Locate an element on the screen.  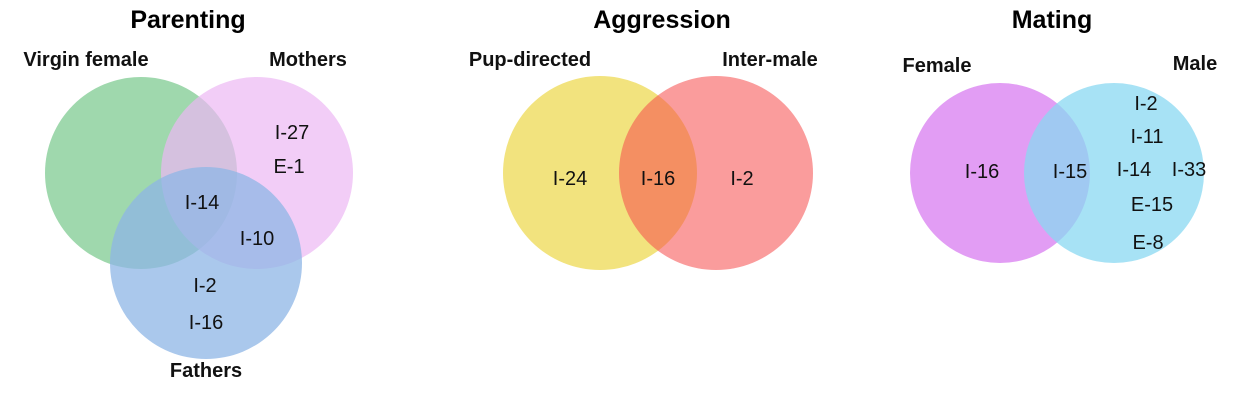
region-male-only-4: I-33 is located at coordinates (1189, 170).